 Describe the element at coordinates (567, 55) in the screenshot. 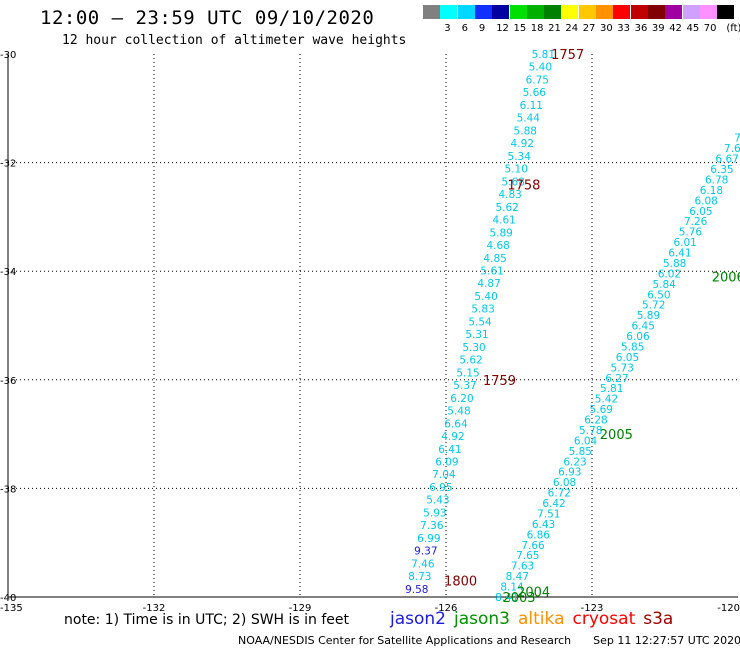

I see `pass-time-label: 1757` at that location.